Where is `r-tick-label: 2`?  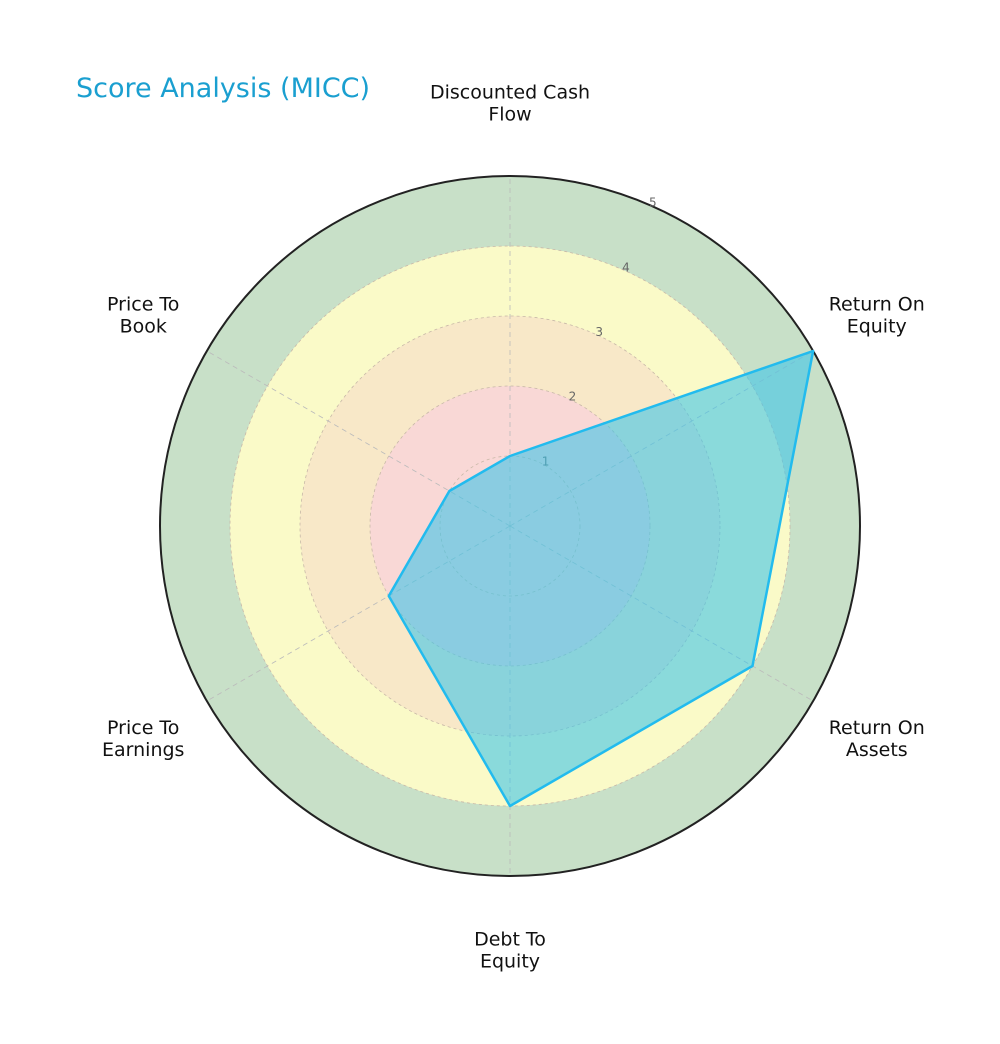
r-tick-label: 2 is located at coordinates (573, 397).